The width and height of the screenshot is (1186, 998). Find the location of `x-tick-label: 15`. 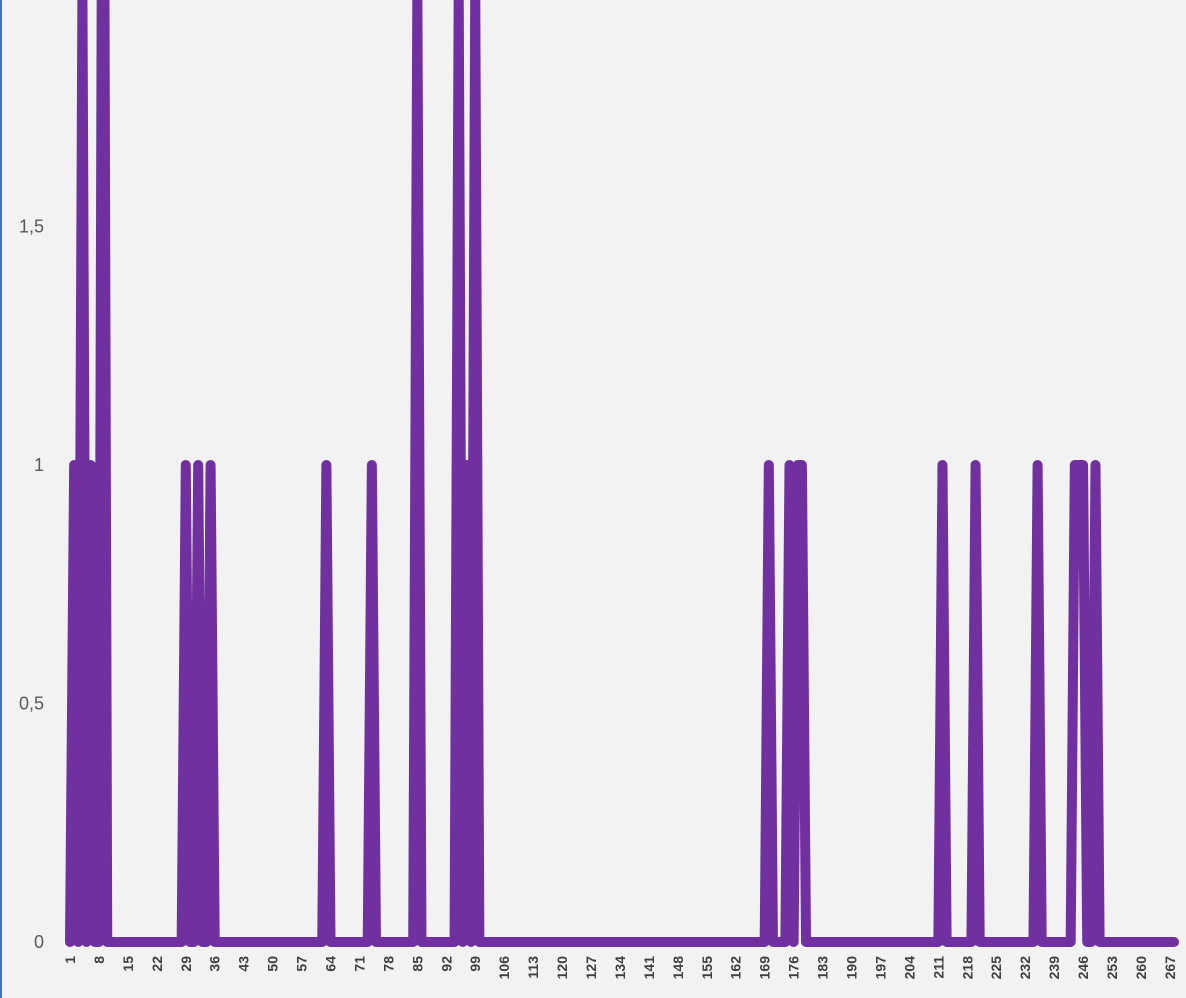

x-tick-label: 15 is located at coordinates (128, 964).